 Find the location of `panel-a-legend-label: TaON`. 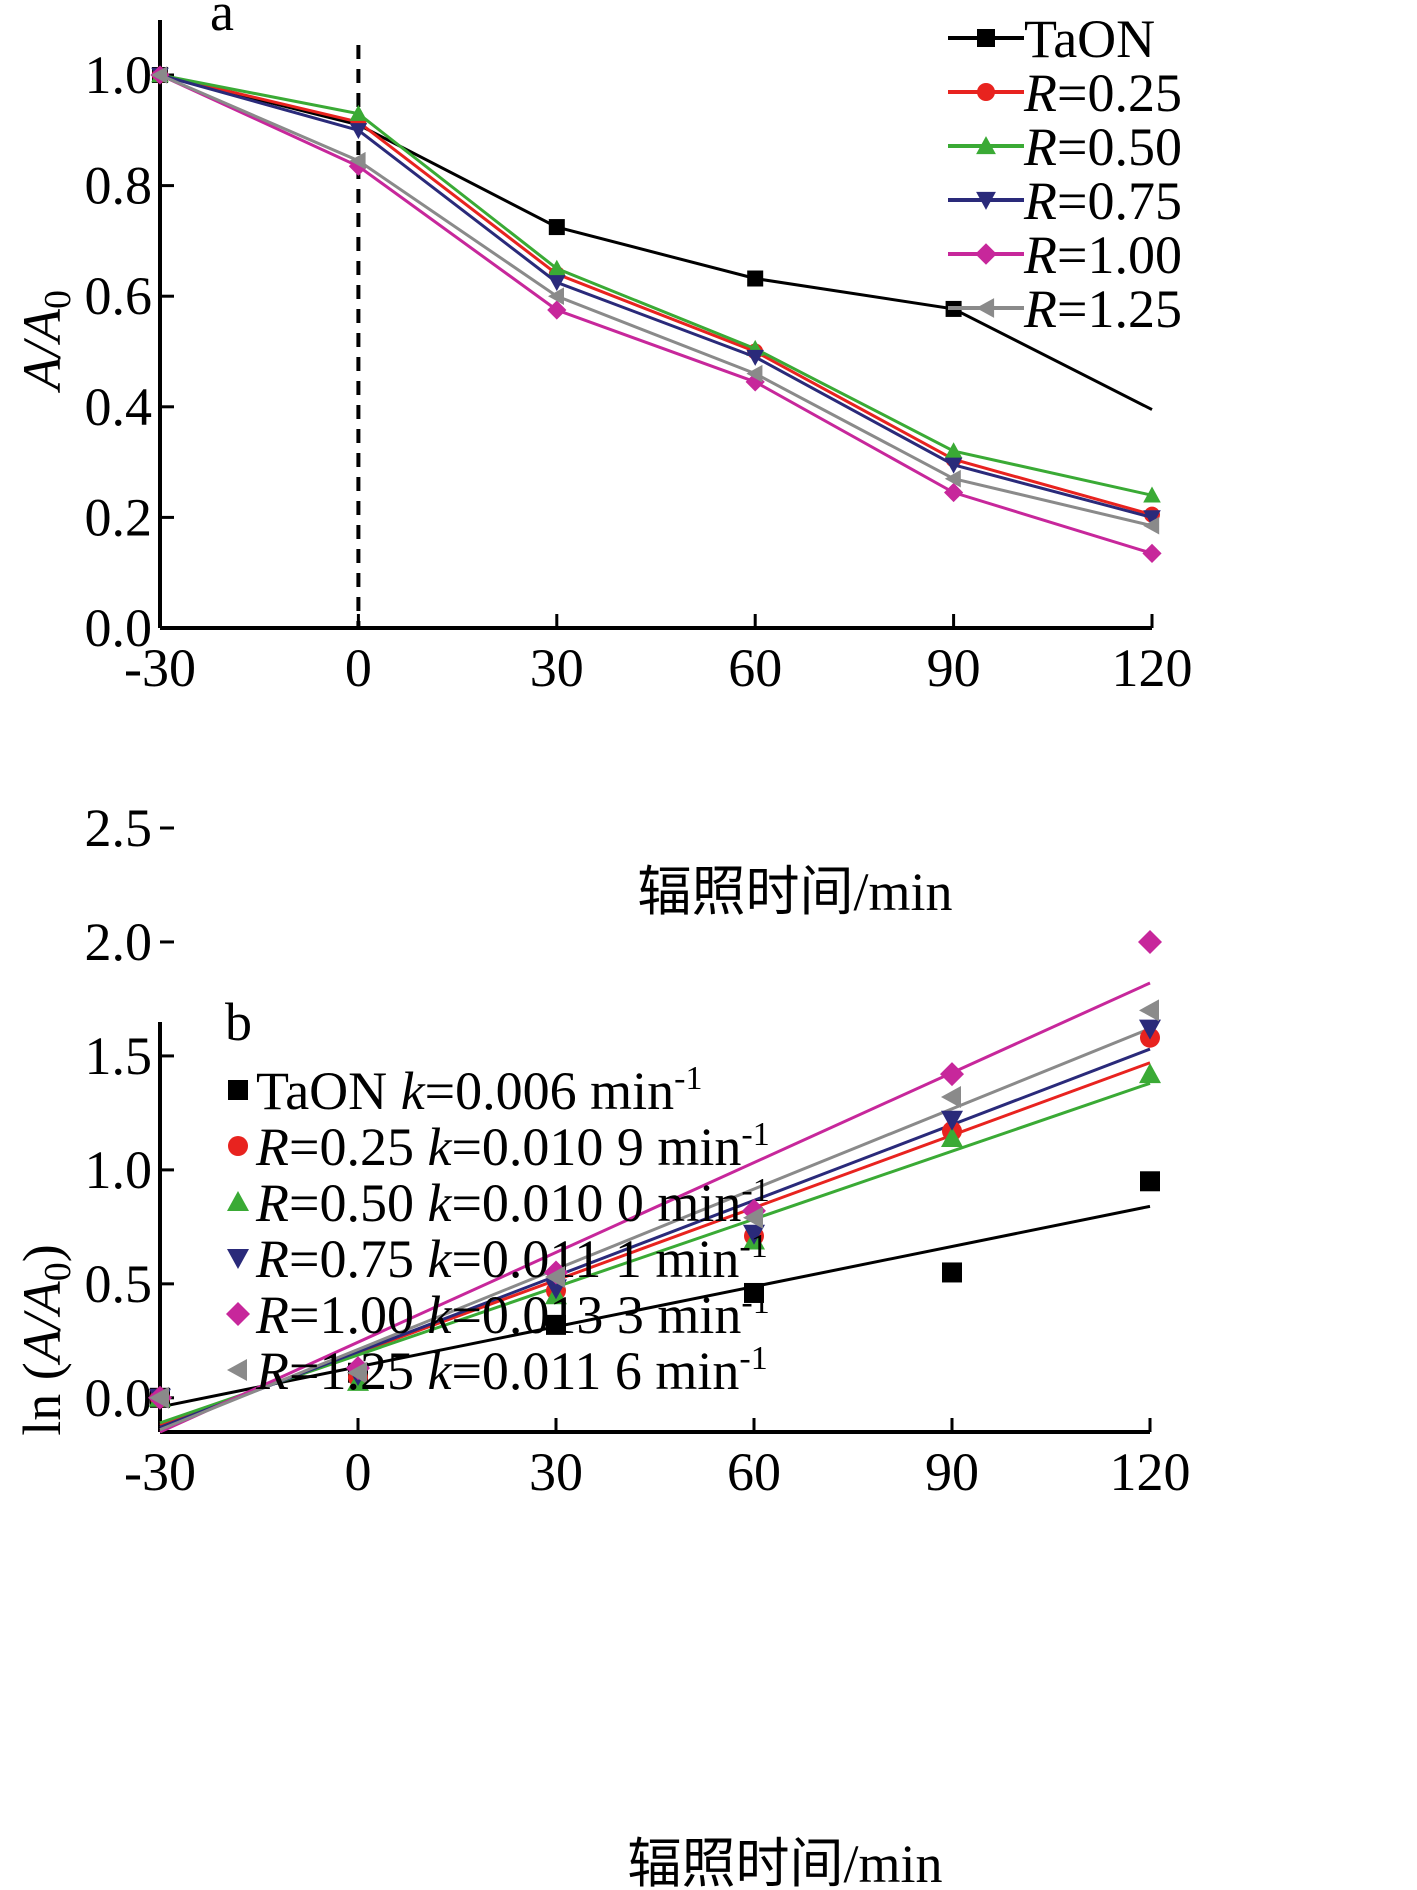

panel-a-legend-label: TaON is located at coordinates (1089, 39).